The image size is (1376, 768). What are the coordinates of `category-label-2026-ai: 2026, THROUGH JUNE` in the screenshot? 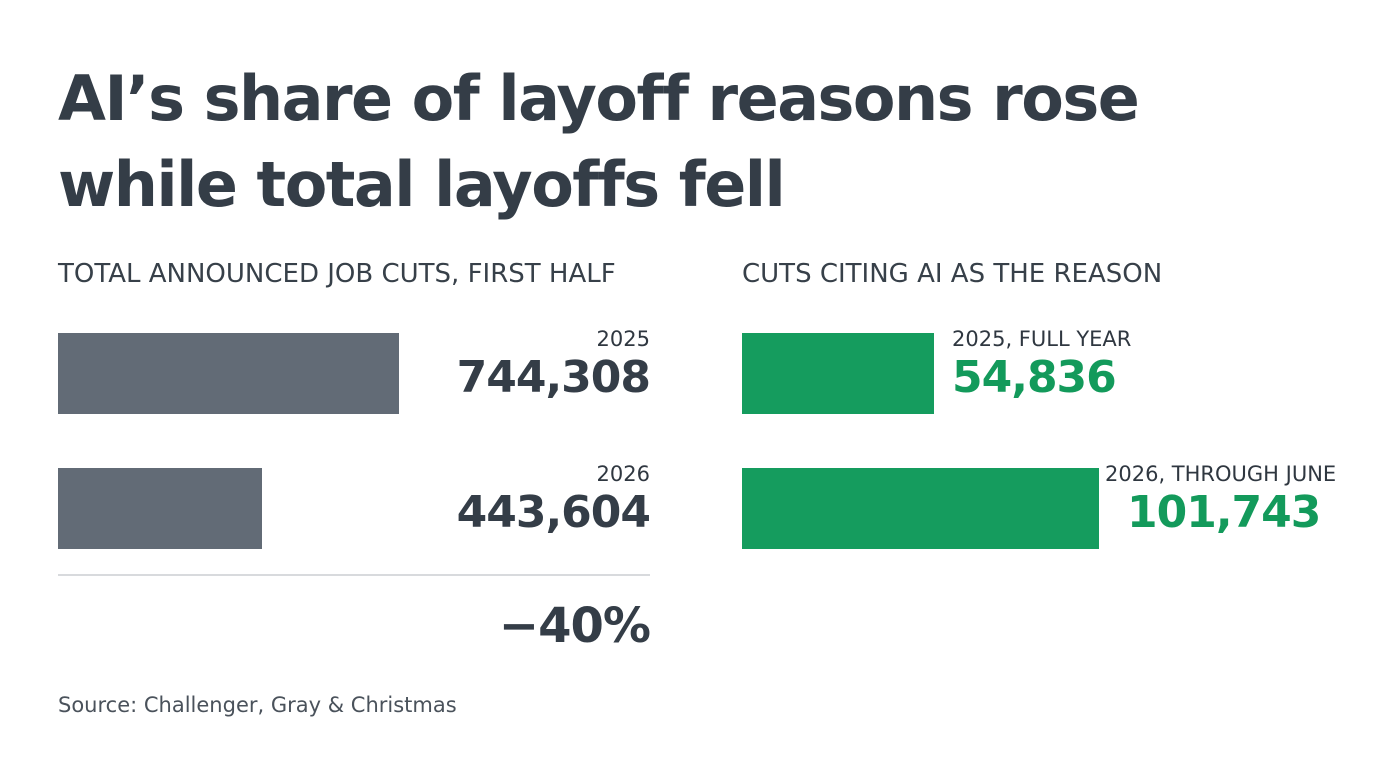 It's located at (1221, 474).